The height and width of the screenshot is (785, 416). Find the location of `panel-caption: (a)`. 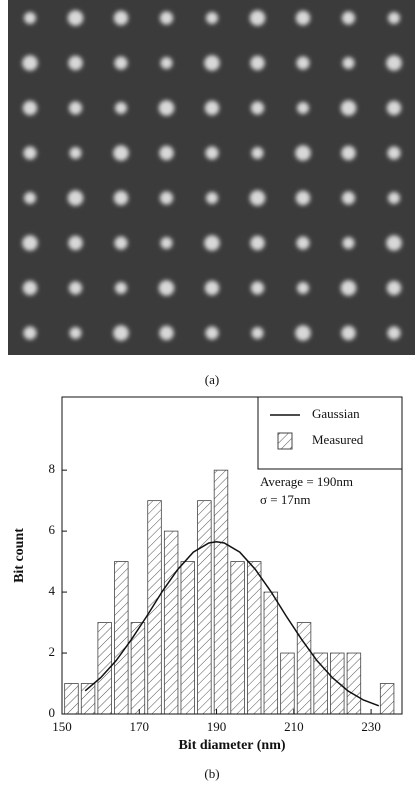

panel-caption: (a) is located at coordinates (212, 379).